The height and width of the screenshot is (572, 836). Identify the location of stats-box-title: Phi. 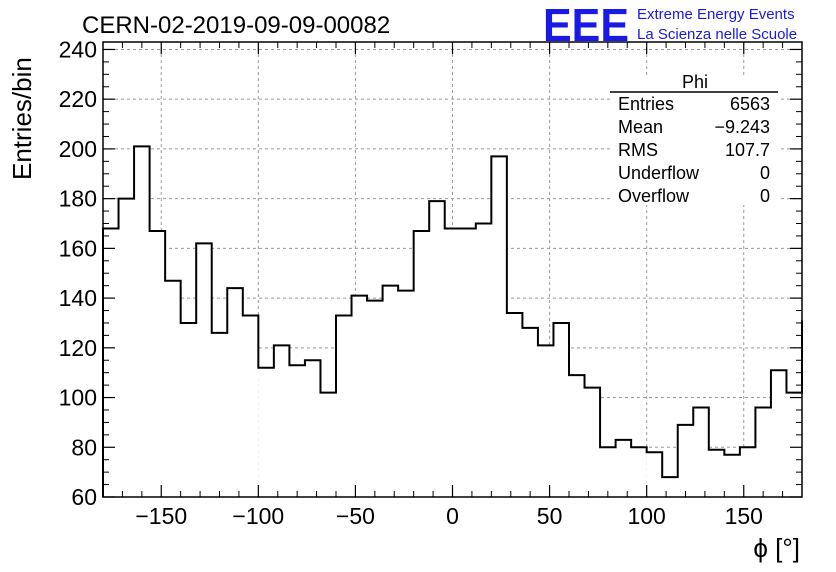
(695, 82).